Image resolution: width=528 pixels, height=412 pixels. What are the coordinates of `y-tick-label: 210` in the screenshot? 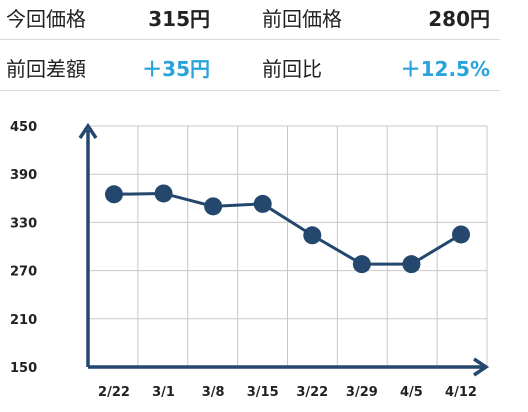 It's located at (23, 320).